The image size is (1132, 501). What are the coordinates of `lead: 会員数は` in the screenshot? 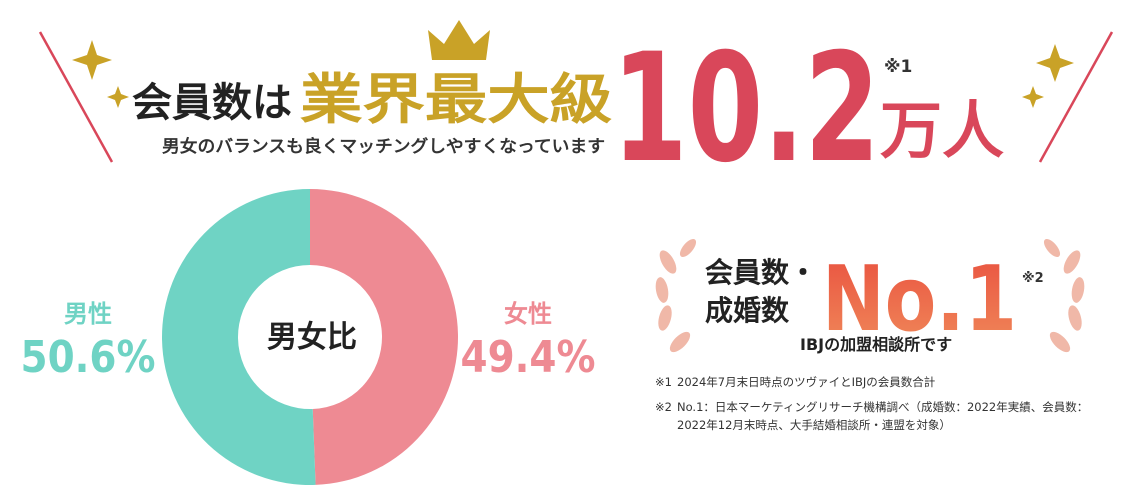 It's located at (212, 103).